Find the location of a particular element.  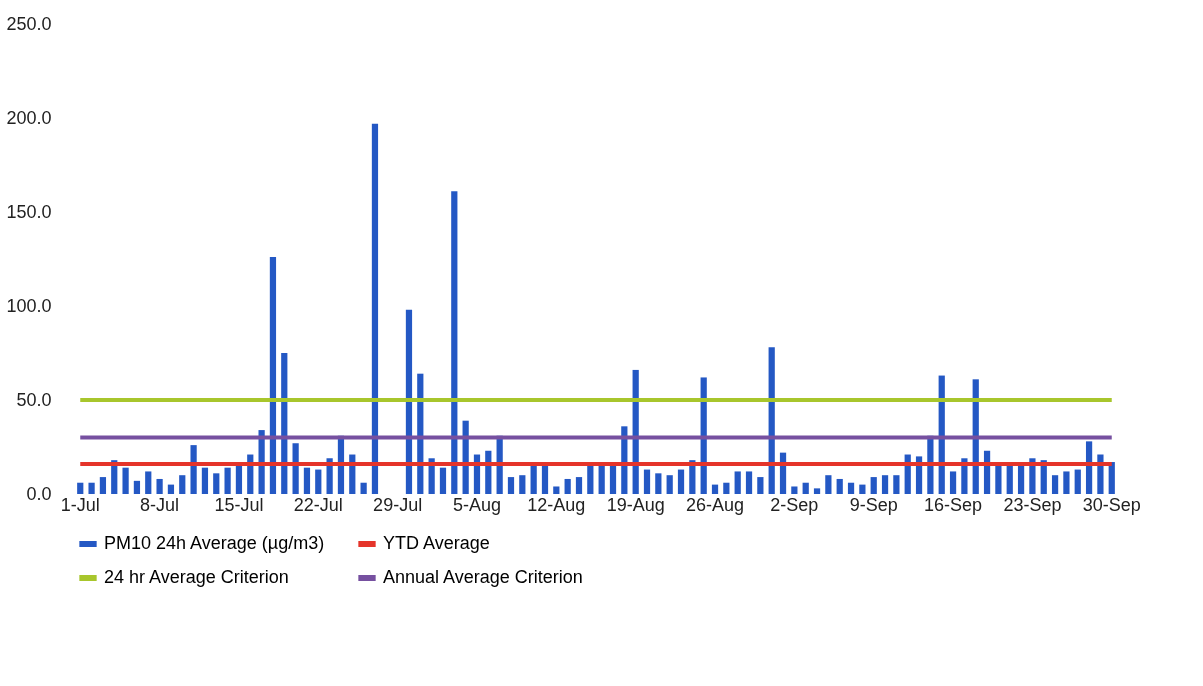

x-tick-label: 29-Jul is located at coordinates (398, 504).